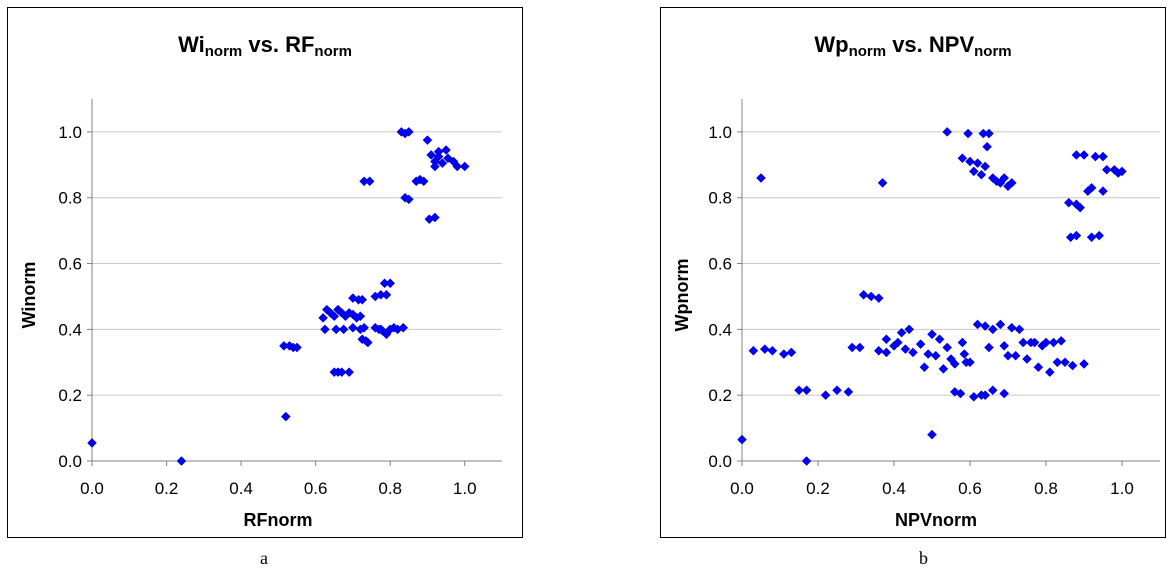  Describe the element at coordinates (70, 264) in the screenshot. I see `y-tick-label: 0.6` at that location.